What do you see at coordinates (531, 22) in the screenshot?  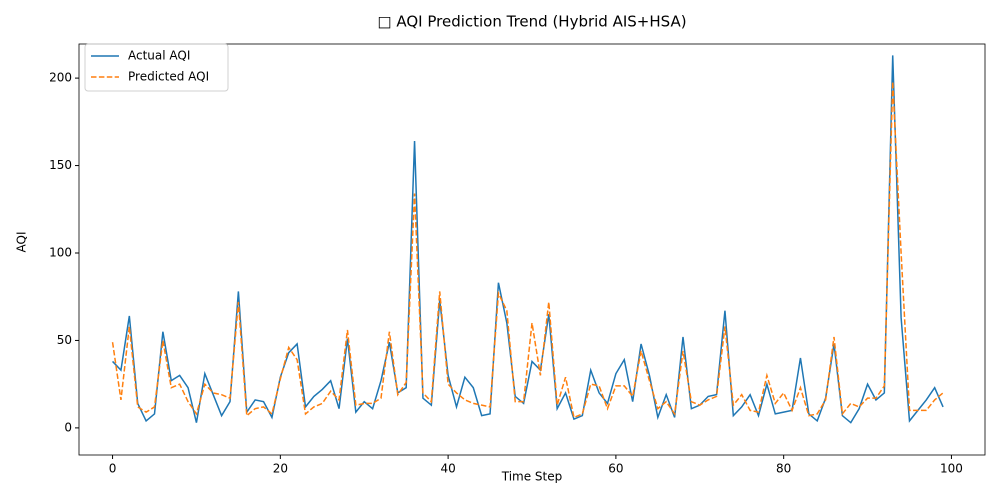 I see `chart-title: □ AQI Prediction Trend (Hybrid AIS+HSA)` at bounding box center [531, 22].